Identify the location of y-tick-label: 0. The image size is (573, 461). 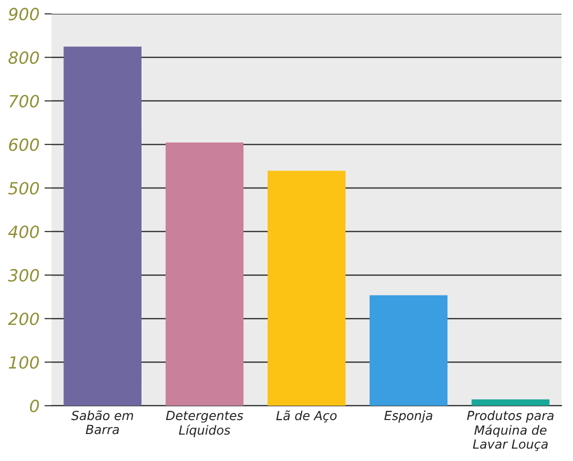
(34, 406).